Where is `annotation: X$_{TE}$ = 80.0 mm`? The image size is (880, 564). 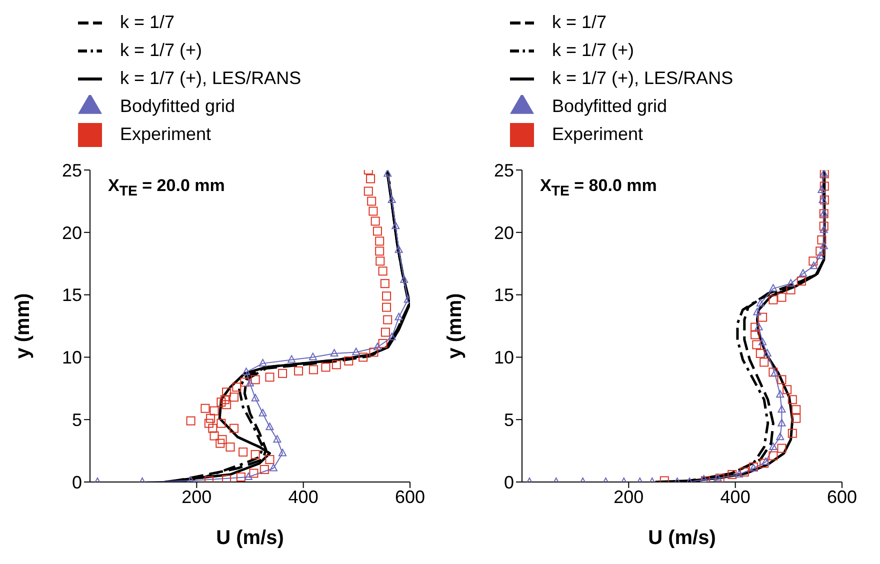
annotation: X$_{TE}$ = 80.0 mm is located at coordinates (598, 188).